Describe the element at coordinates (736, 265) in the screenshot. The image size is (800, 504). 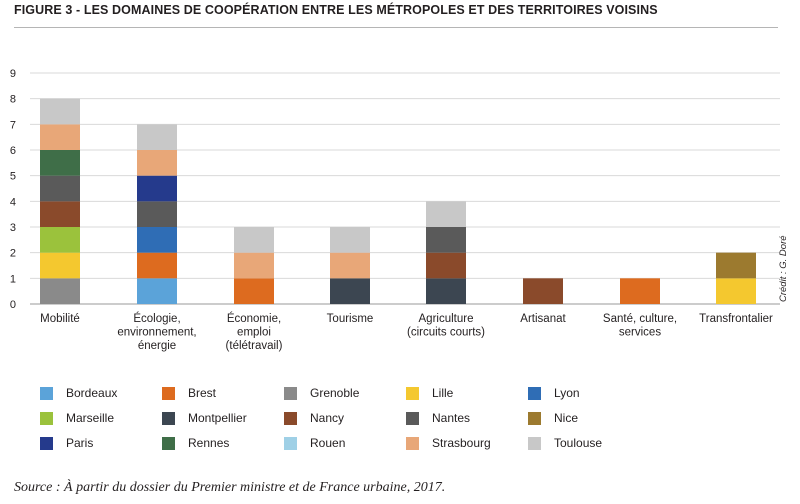
I see `bar-segment-nice` at that location.